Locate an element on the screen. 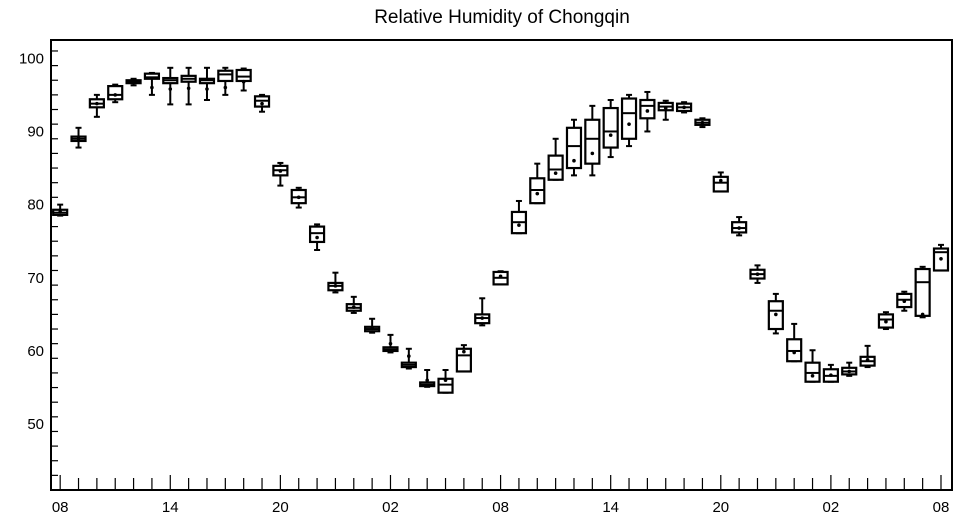 The width and height of the screenshot is (957, 520). y-tick-label: 100 is located at coordinates (31, 58).